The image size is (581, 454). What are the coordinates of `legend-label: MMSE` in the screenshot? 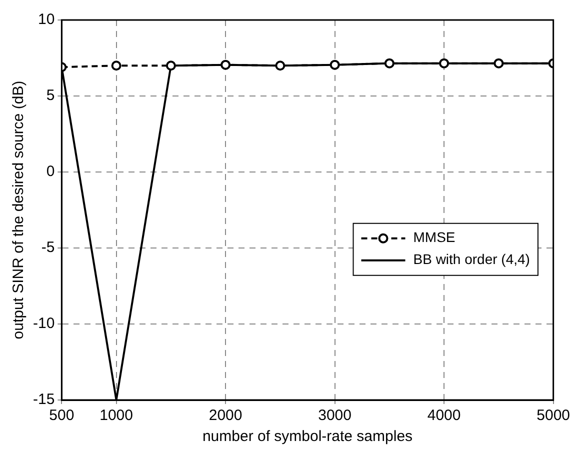 It's located at (434, 237).